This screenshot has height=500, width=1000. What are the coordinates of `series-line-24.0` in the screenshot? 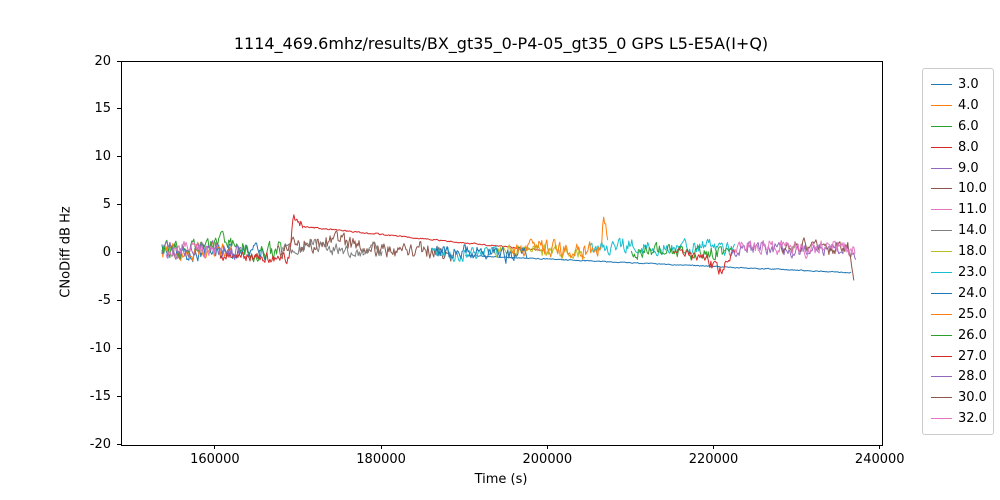 It's located at (481, 254).